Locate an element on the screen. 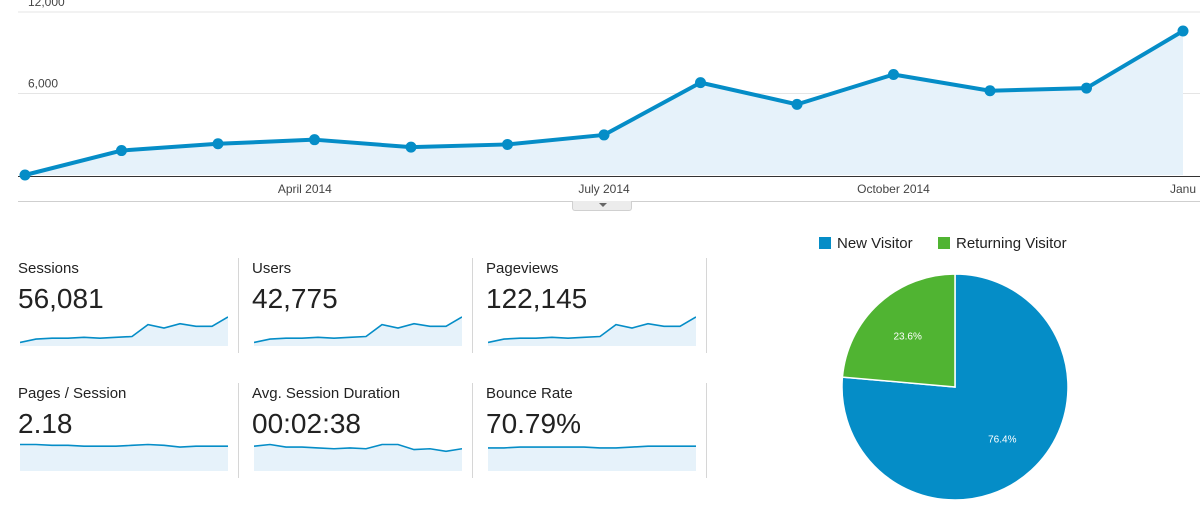 This screenshot has height=511, width=1200. metric-avg-session-duration: Avg. Session Duration 00:02:38 is located at coordinates (359, 435).